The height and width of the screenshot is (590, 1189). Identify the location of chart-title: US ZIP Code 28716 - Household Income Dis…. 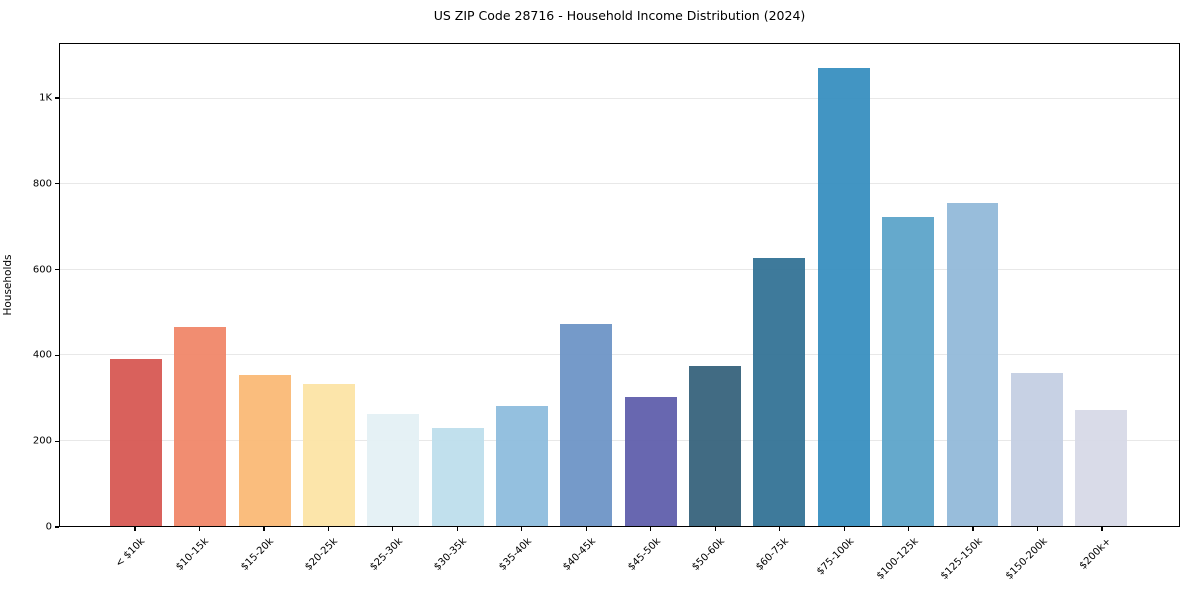
(619, 15).